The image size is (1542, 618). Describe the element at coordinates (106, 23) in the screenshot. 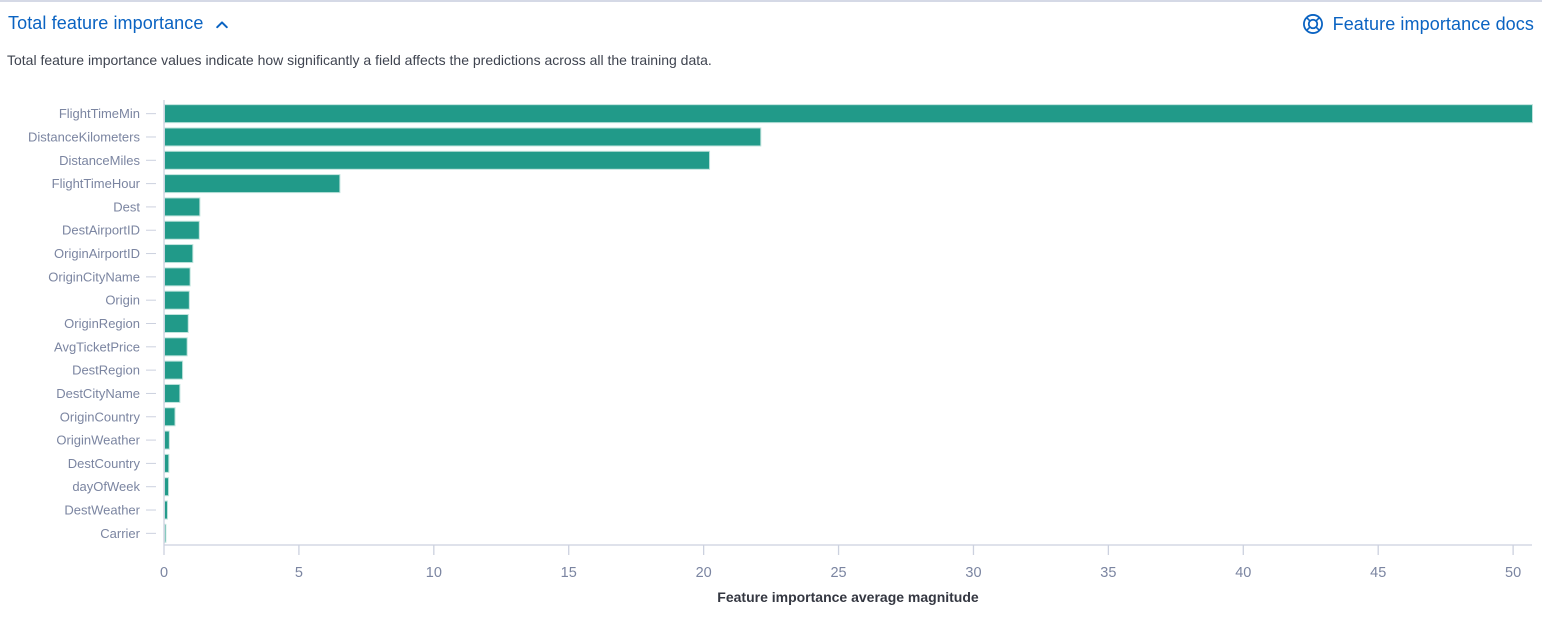

I see `section-title: Total feature importance` at that location.